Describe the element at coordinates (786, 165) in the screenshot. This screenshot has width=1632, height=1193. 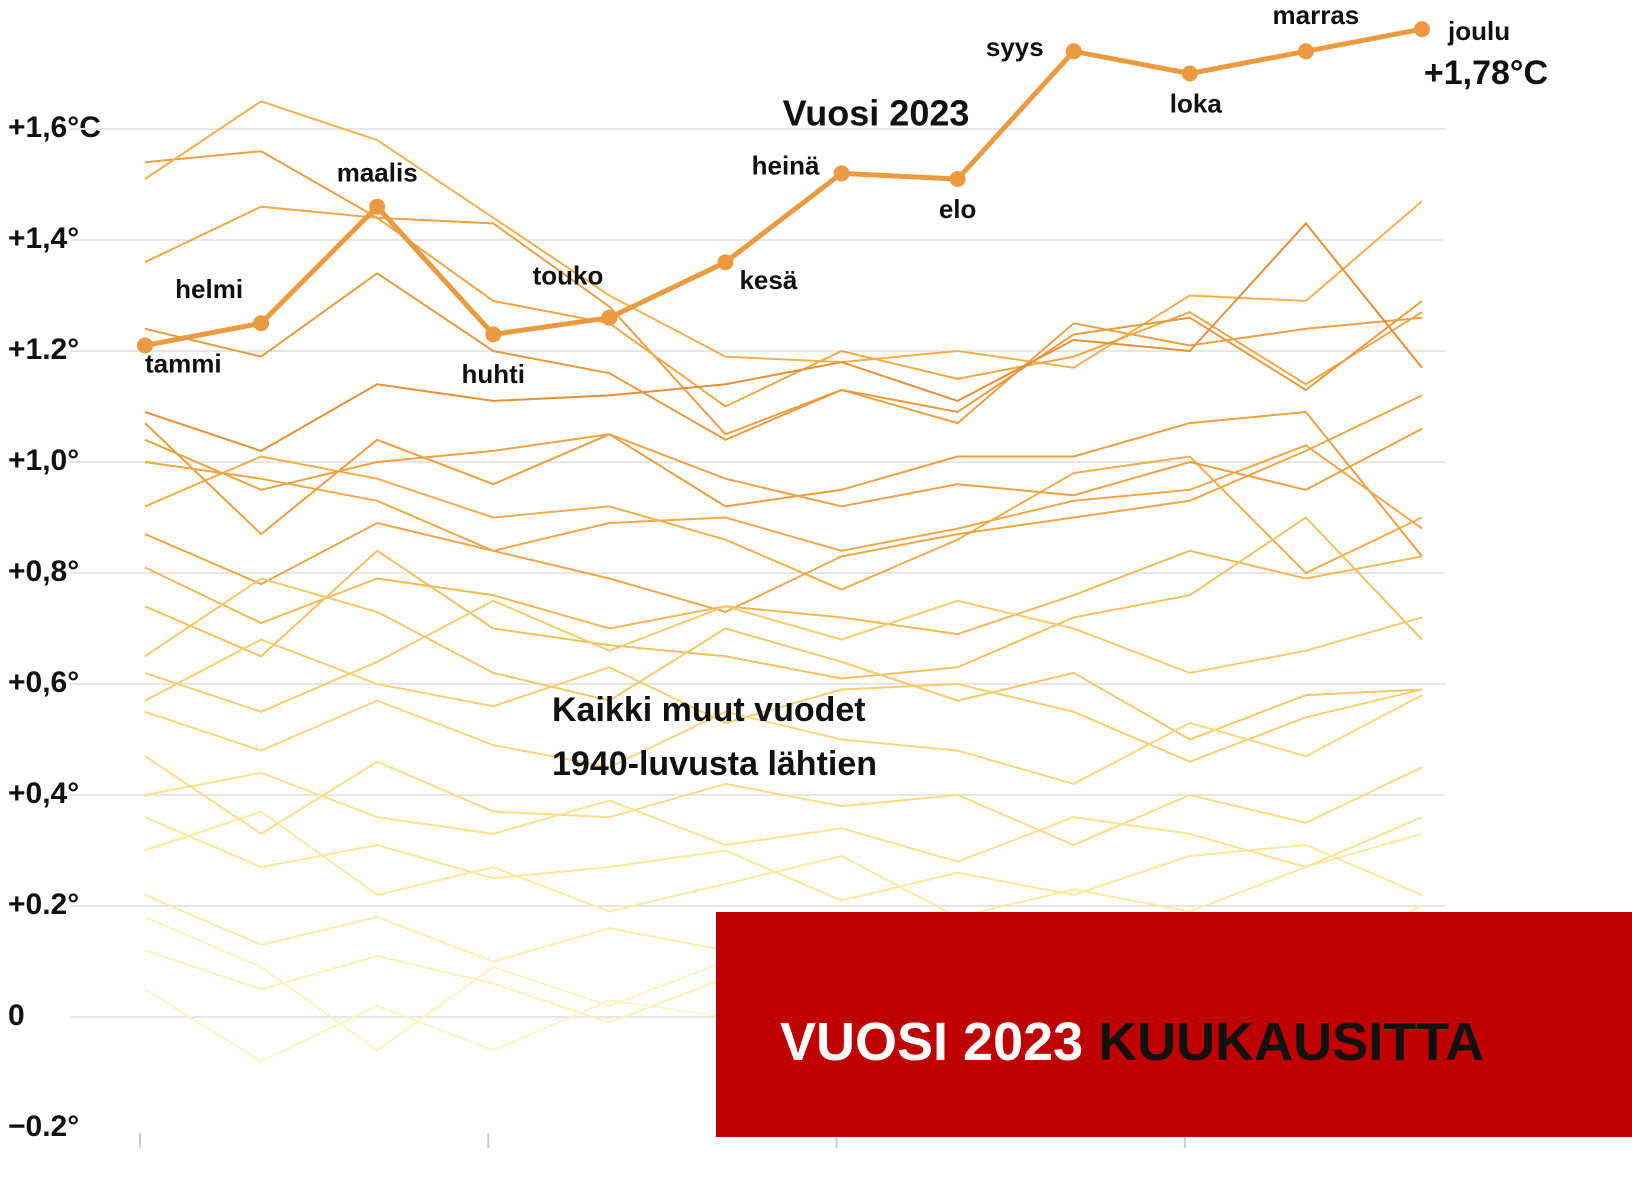
I see `month-label: heinä` at that location.